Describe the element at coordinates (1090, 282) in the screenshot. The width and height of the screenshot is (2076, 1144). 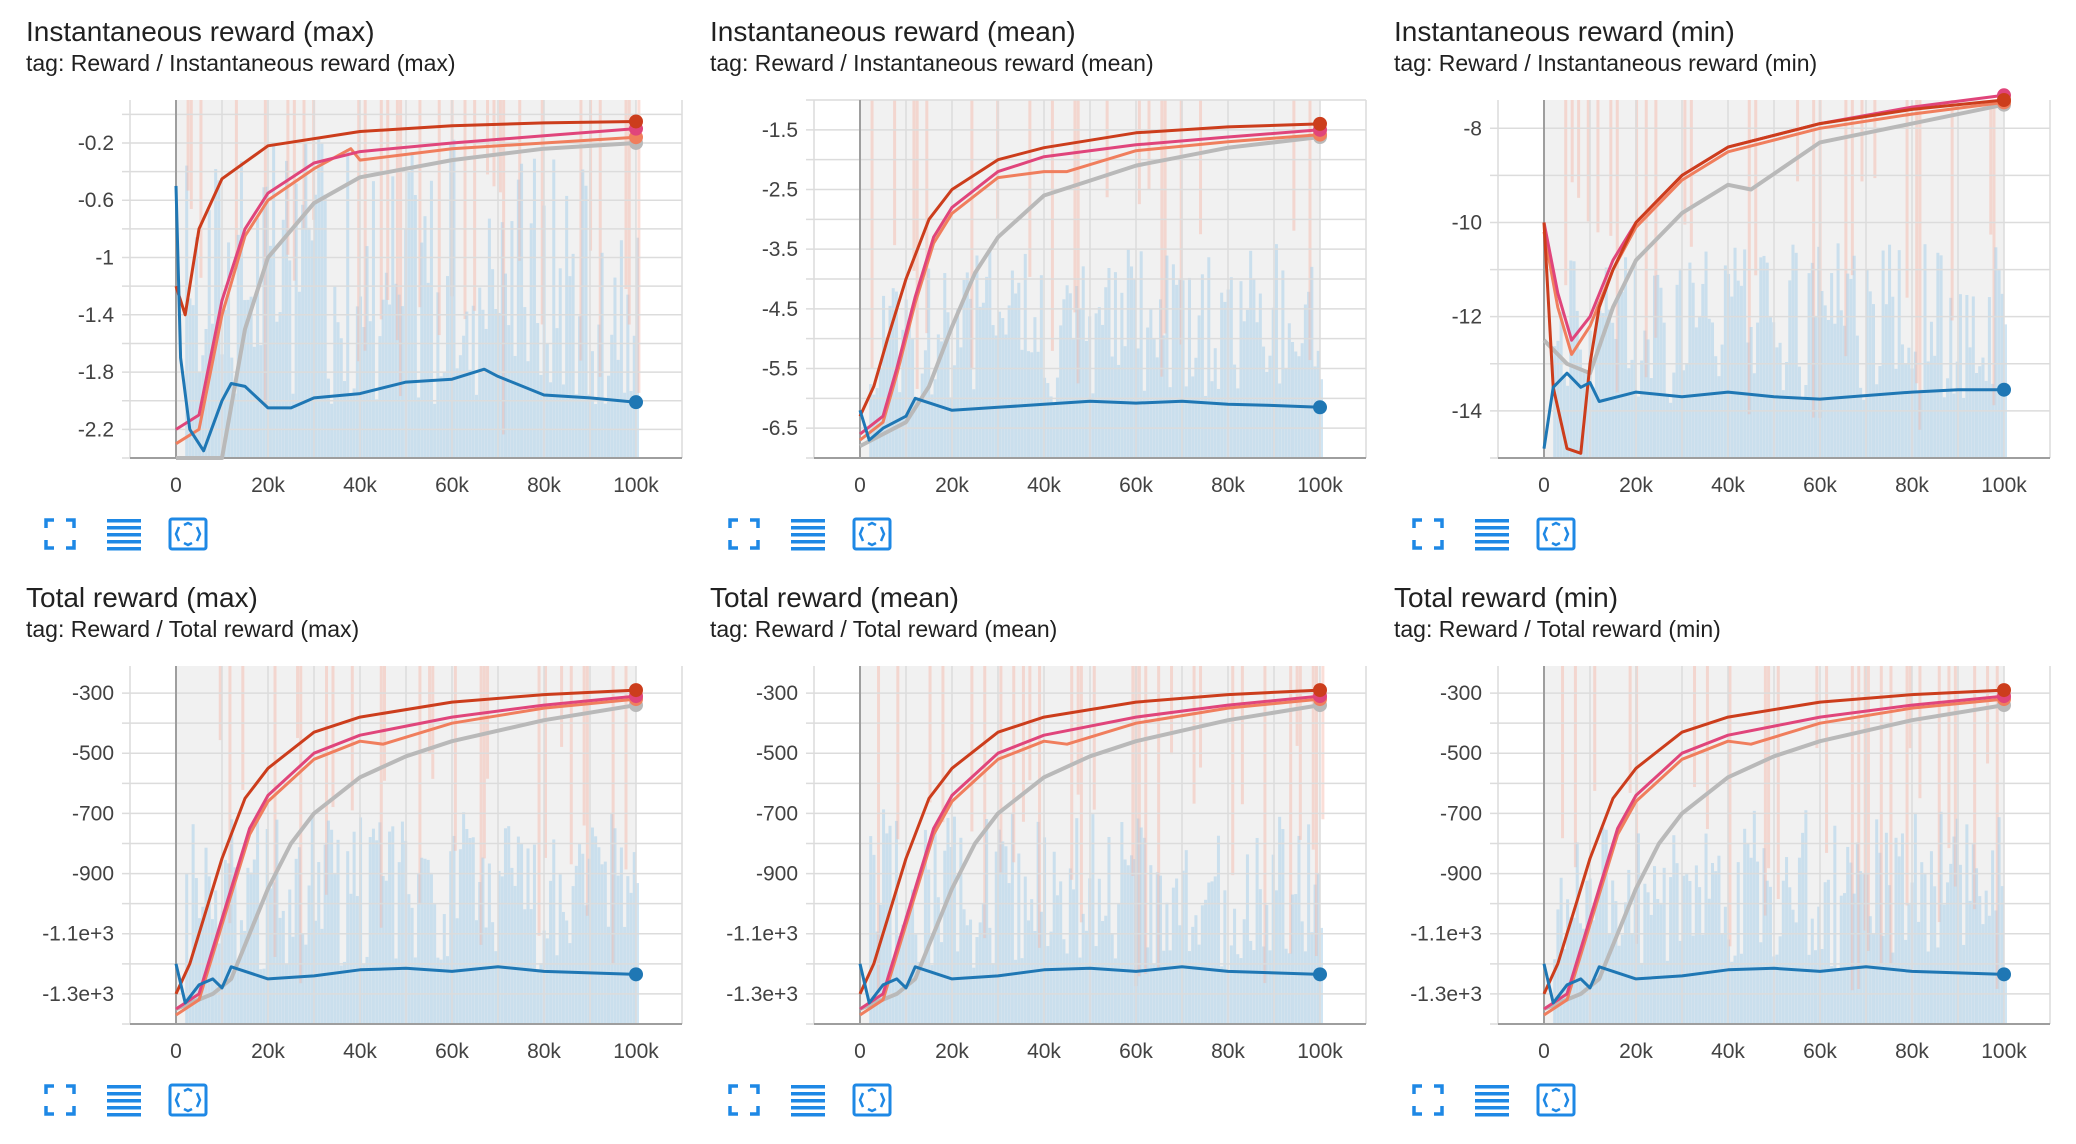
I see `series-line-pink` at that location.